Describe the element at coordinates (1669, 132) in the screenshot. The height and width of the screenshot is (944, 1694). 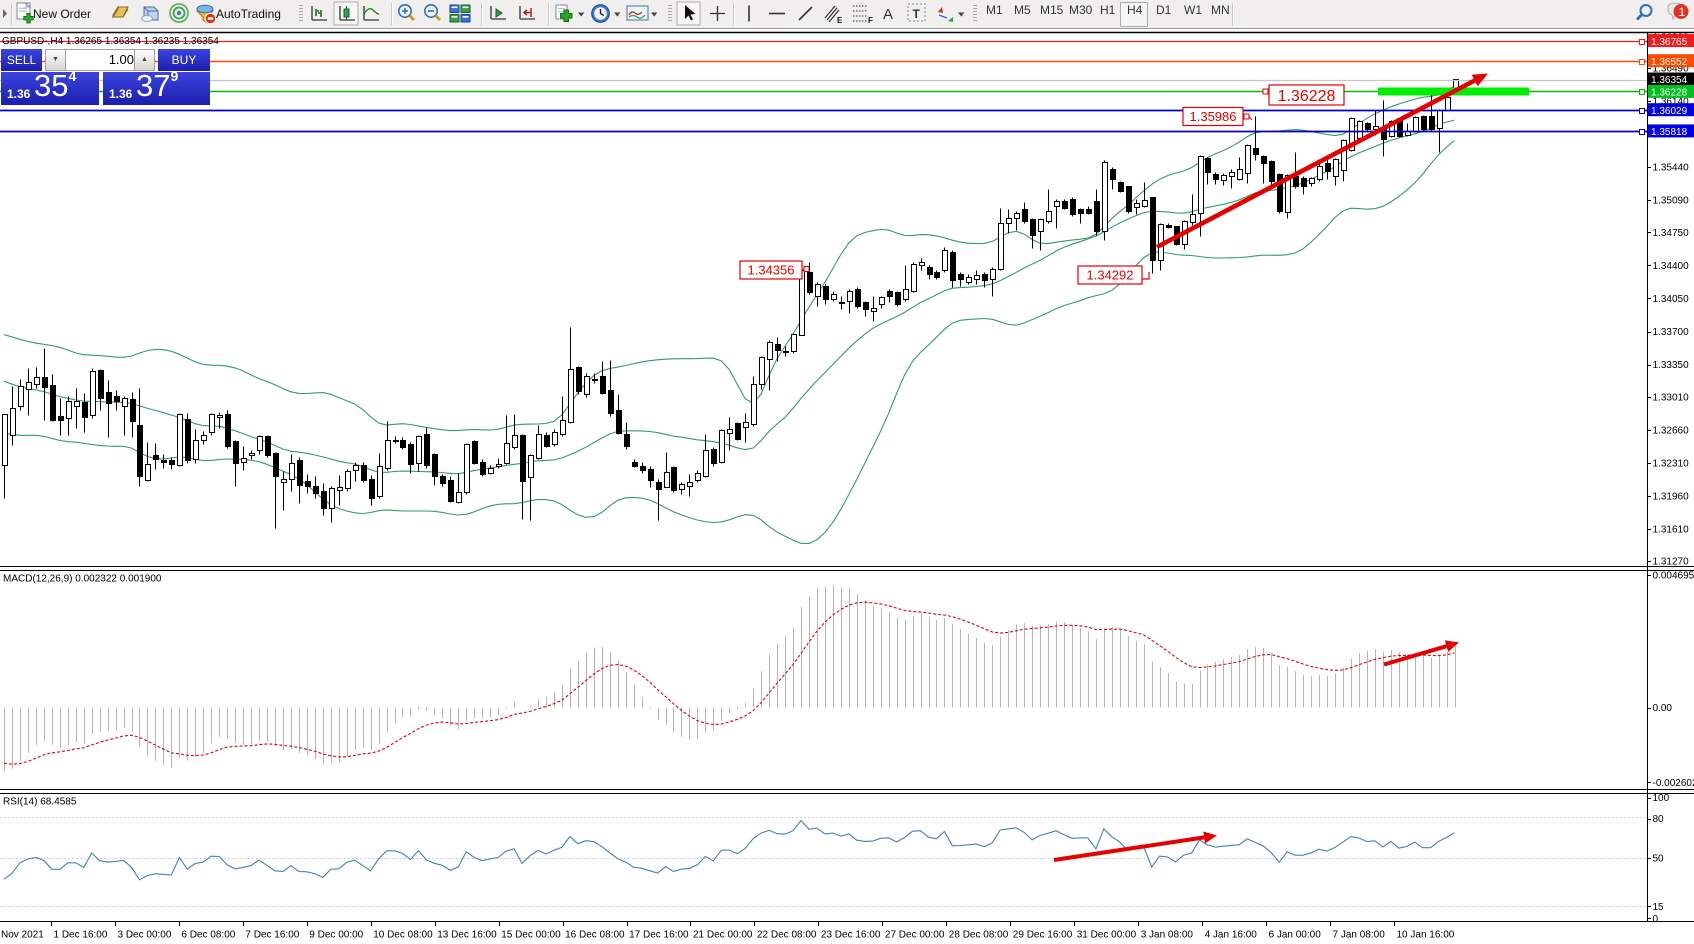
I see `svg-text: 1.35818` at that location.